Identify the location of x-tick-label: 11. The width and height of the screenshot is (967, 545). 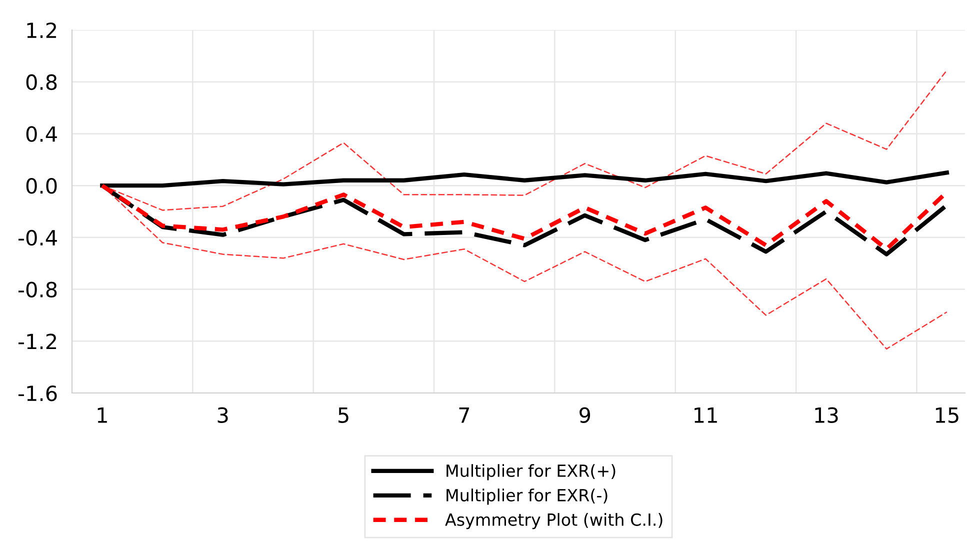
(705, 415).